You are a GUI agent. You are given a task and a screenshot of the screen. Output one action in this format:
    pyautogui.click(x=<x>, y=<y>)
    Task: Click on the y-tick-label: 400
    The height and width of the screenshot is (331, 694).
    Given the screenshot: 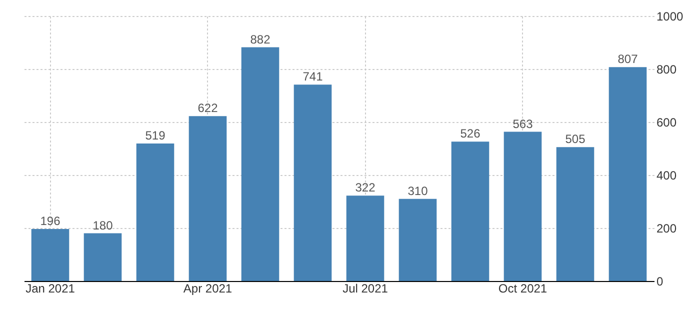 What is the action you would take?
    pyautogui.click(x=666, y=175)
    